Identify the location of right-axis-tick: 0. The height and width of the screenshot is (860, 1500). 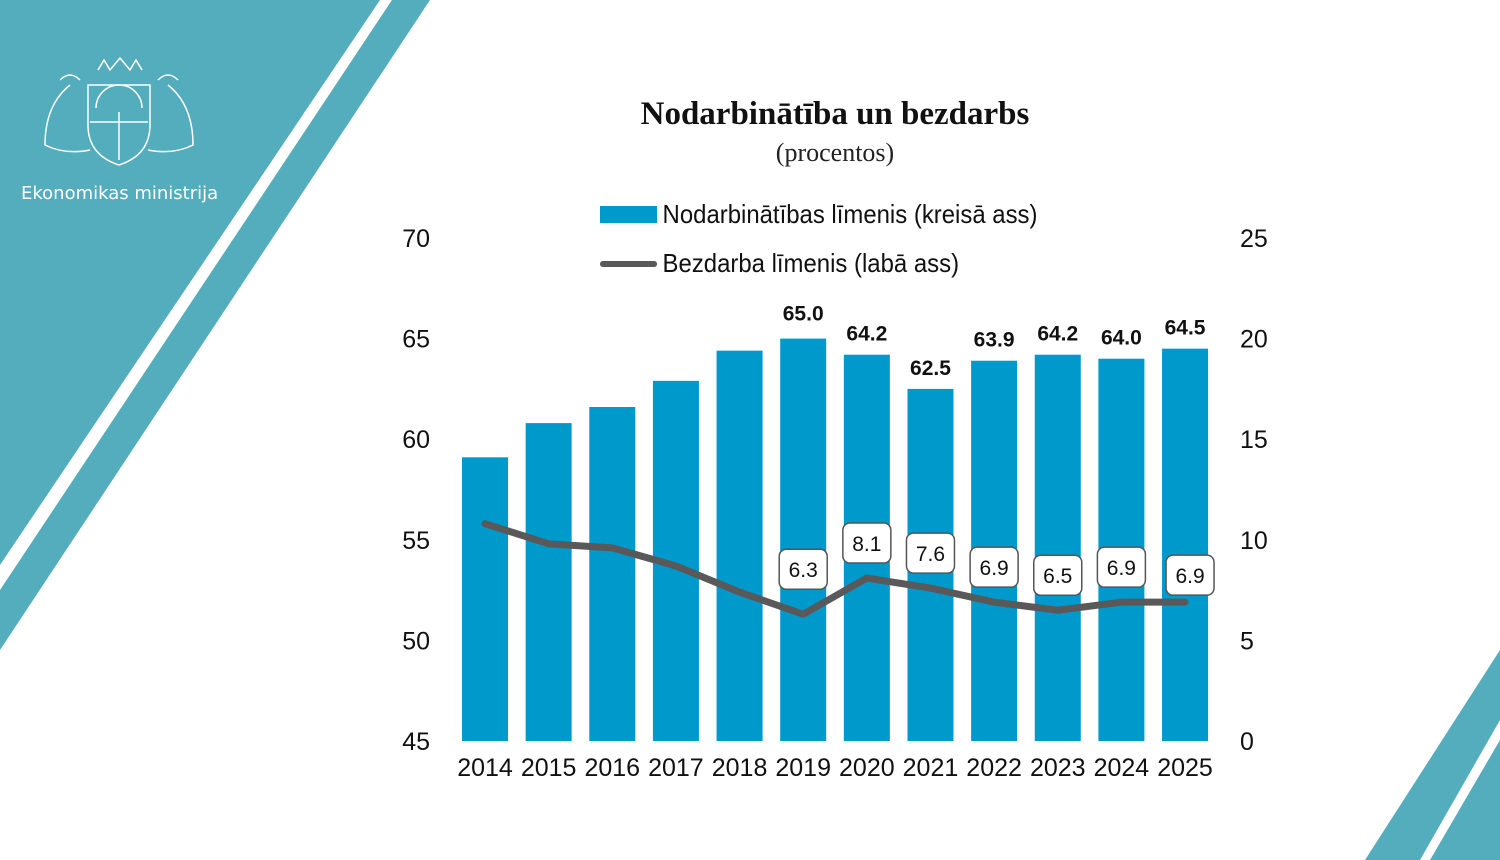
(1247, 742).